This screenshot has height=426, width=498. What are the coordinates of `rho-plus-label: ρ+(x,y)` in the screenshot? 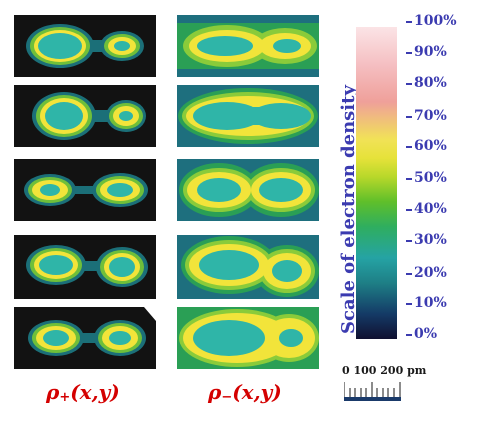 It's located at (83, 392).